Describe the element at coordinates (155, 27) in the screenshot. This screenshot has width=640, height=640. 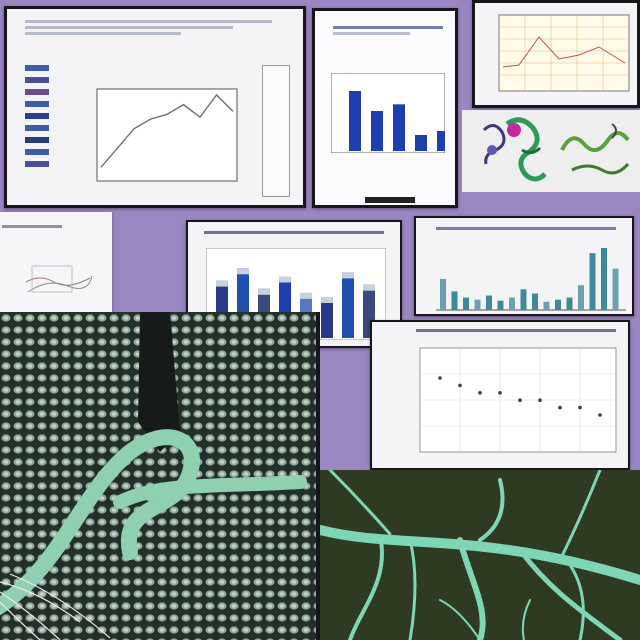
I see `header-text-lines` at that location.